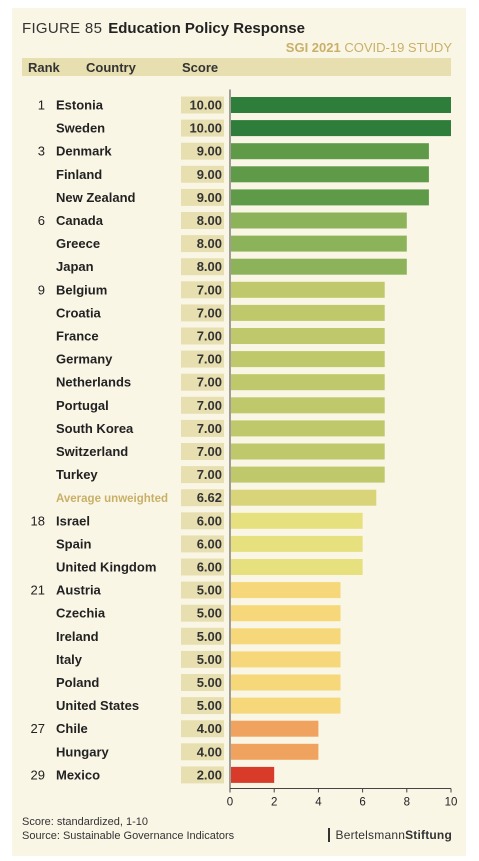  What do you see at coordinates (106, 567) in the screenshot?
I see `country-label: United Kingdom` at bounding box center [106, 567].